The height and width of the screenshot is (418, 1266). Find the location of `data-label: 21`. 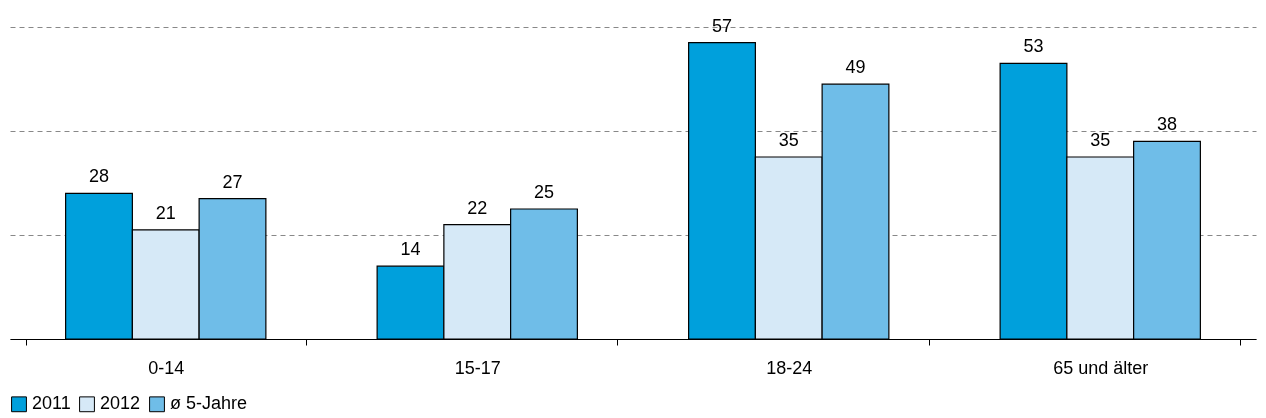

data-label: 21 is located at coordinates (165, 212).